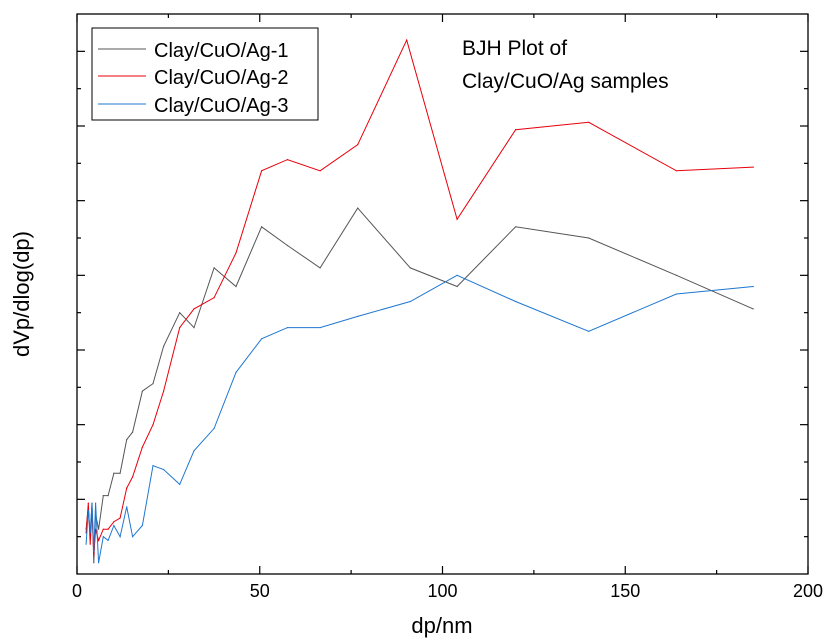 Image resolution: width=829 pixels, height=639 pixels. I want to click on legend-box, so click(205, 74).